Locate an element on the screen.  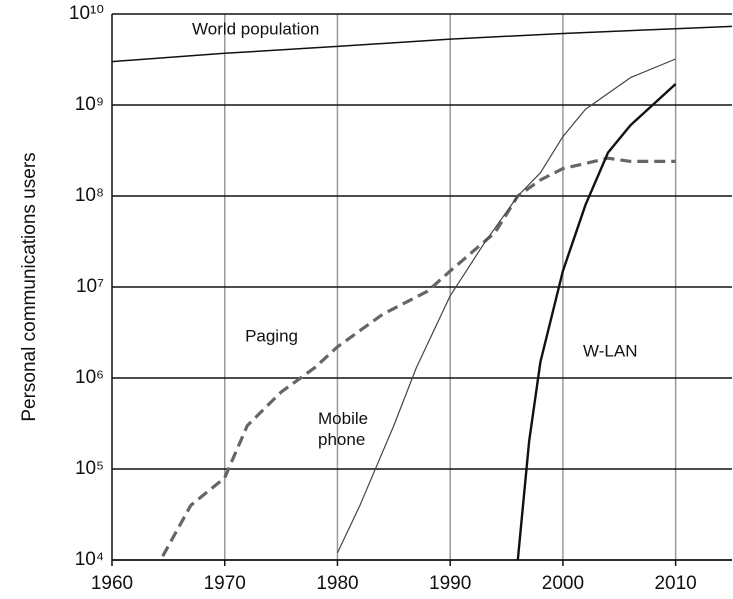
x-tick-label: 2000 is located at coordinates (563, 583).